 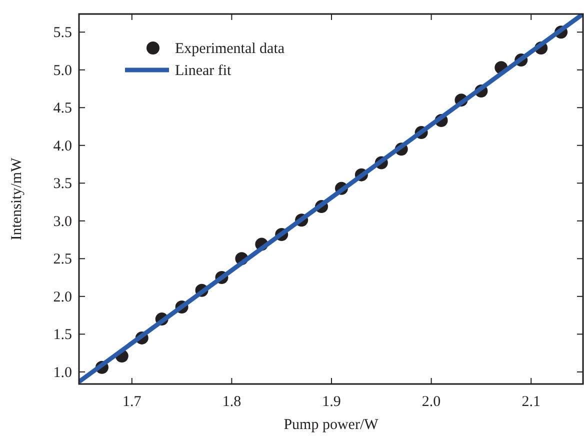 What do you see at coordinates (431, 402) in the screenshot?
I see `x-tick-label: 2.0` at bounding box center [431, 402].